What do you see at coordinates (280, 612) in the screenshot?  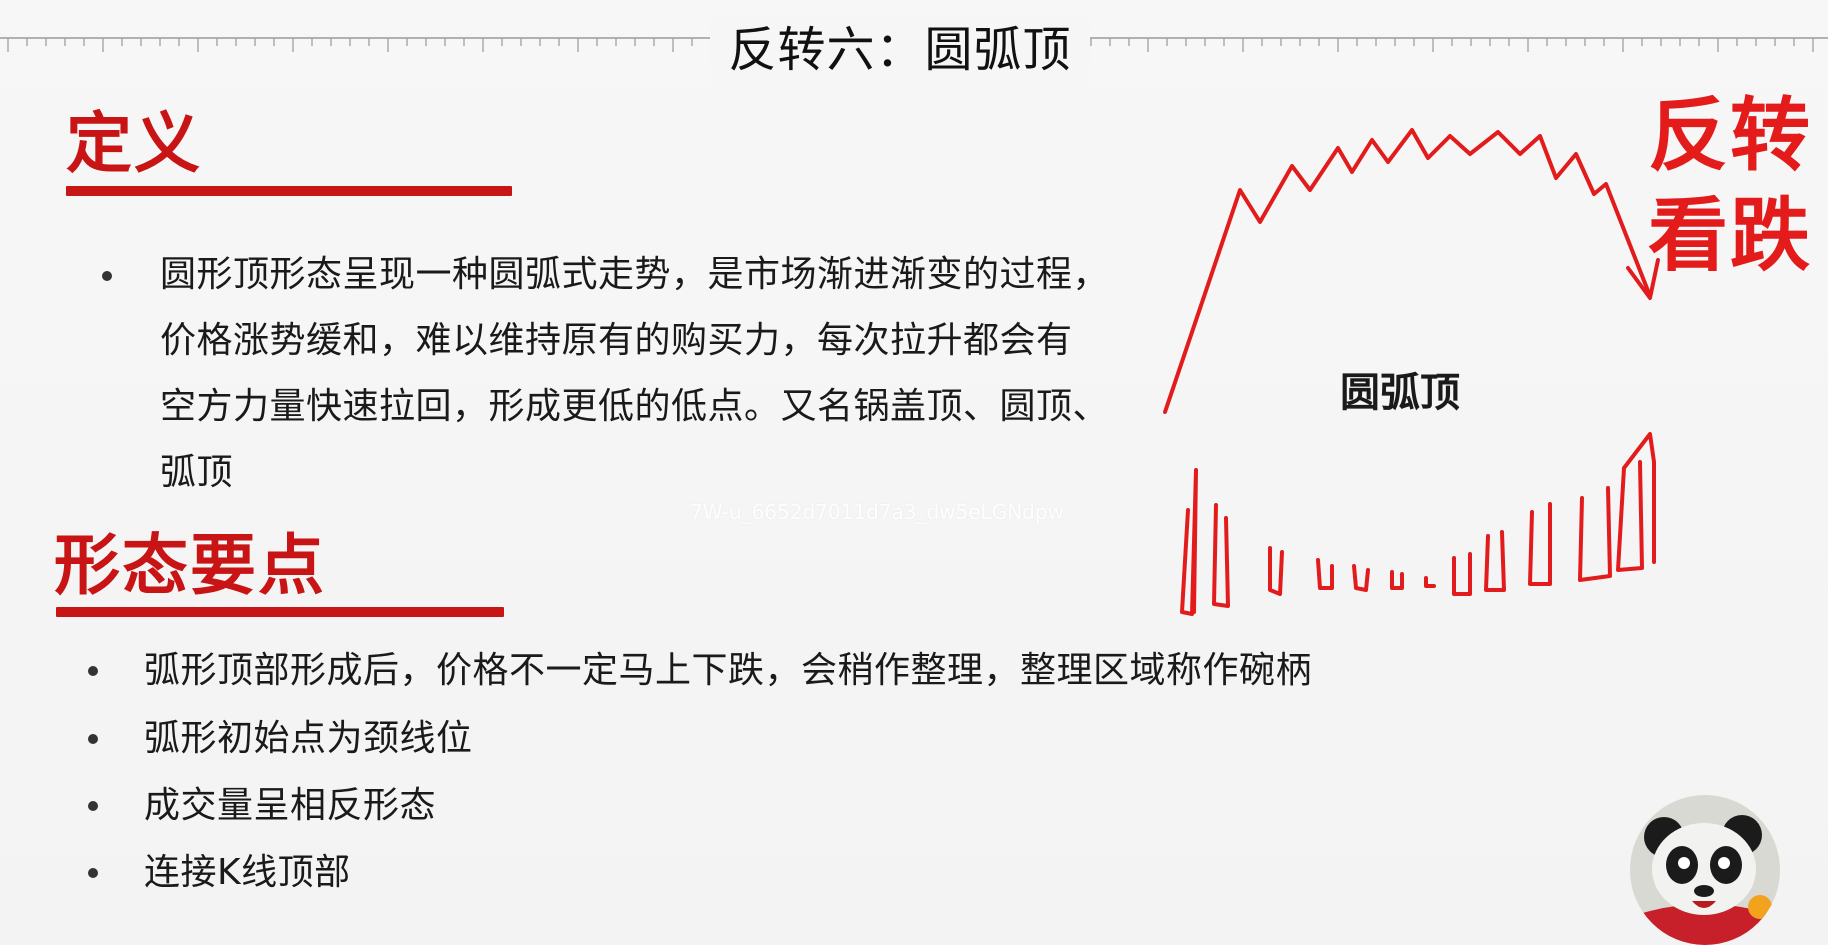 I see `key-points-underline` at bounding box center [280, 612].